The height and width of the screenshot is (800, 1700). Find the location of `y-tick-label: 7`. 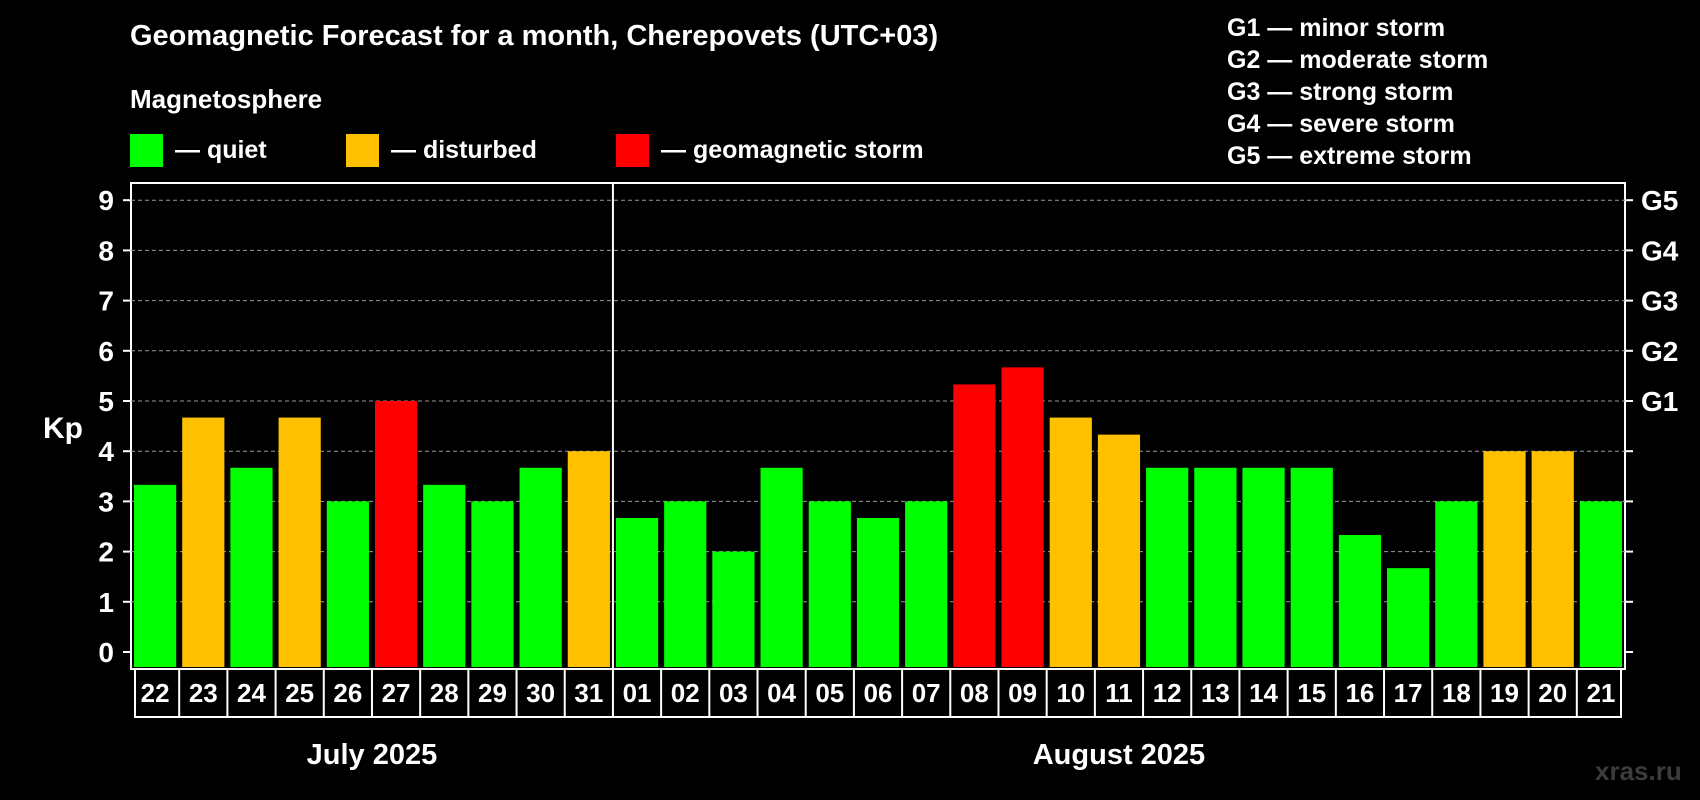

y-tick-label: 7 is located at coordinates (106, 301).